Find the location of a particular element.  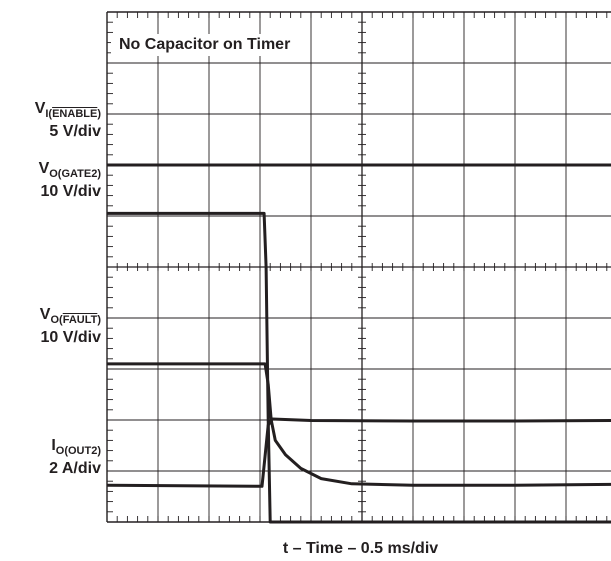

channel-label-1: VI(ENABLE) 5 V/div is located at coordinates (68, 120).